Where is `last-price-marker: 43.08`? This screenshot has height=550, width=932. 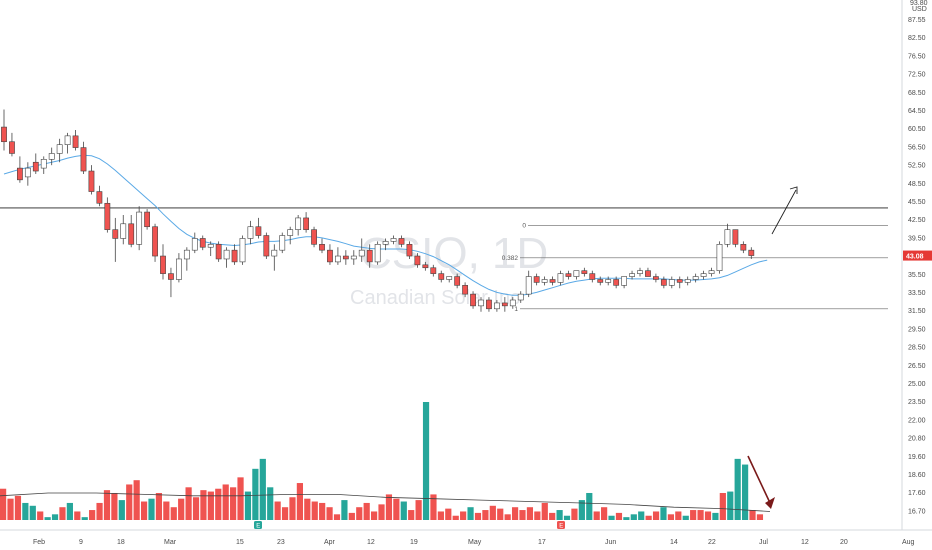 last-price-marker: 43.08 is located at coordinates (917, 255).